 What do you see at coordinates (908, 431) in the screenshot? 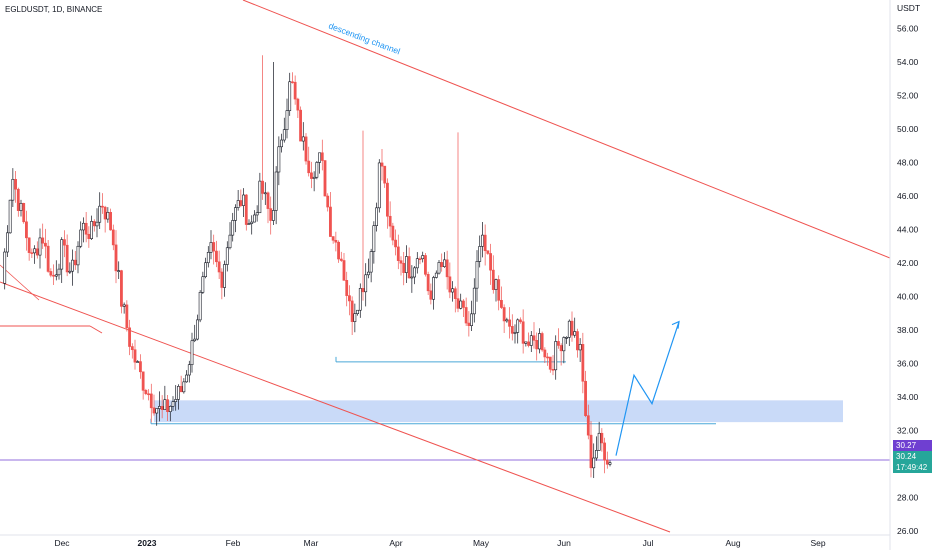
I see `y-tick-label: 32.00` at bounding box center [908, 431].